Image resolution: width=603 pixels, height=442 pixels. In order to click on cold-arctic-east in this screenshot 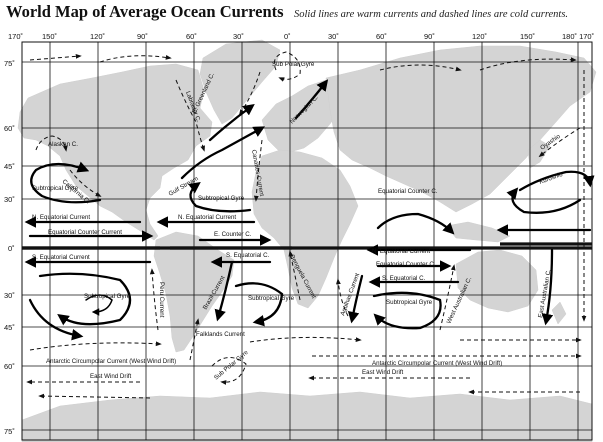, I will do `click(528, 64)`.